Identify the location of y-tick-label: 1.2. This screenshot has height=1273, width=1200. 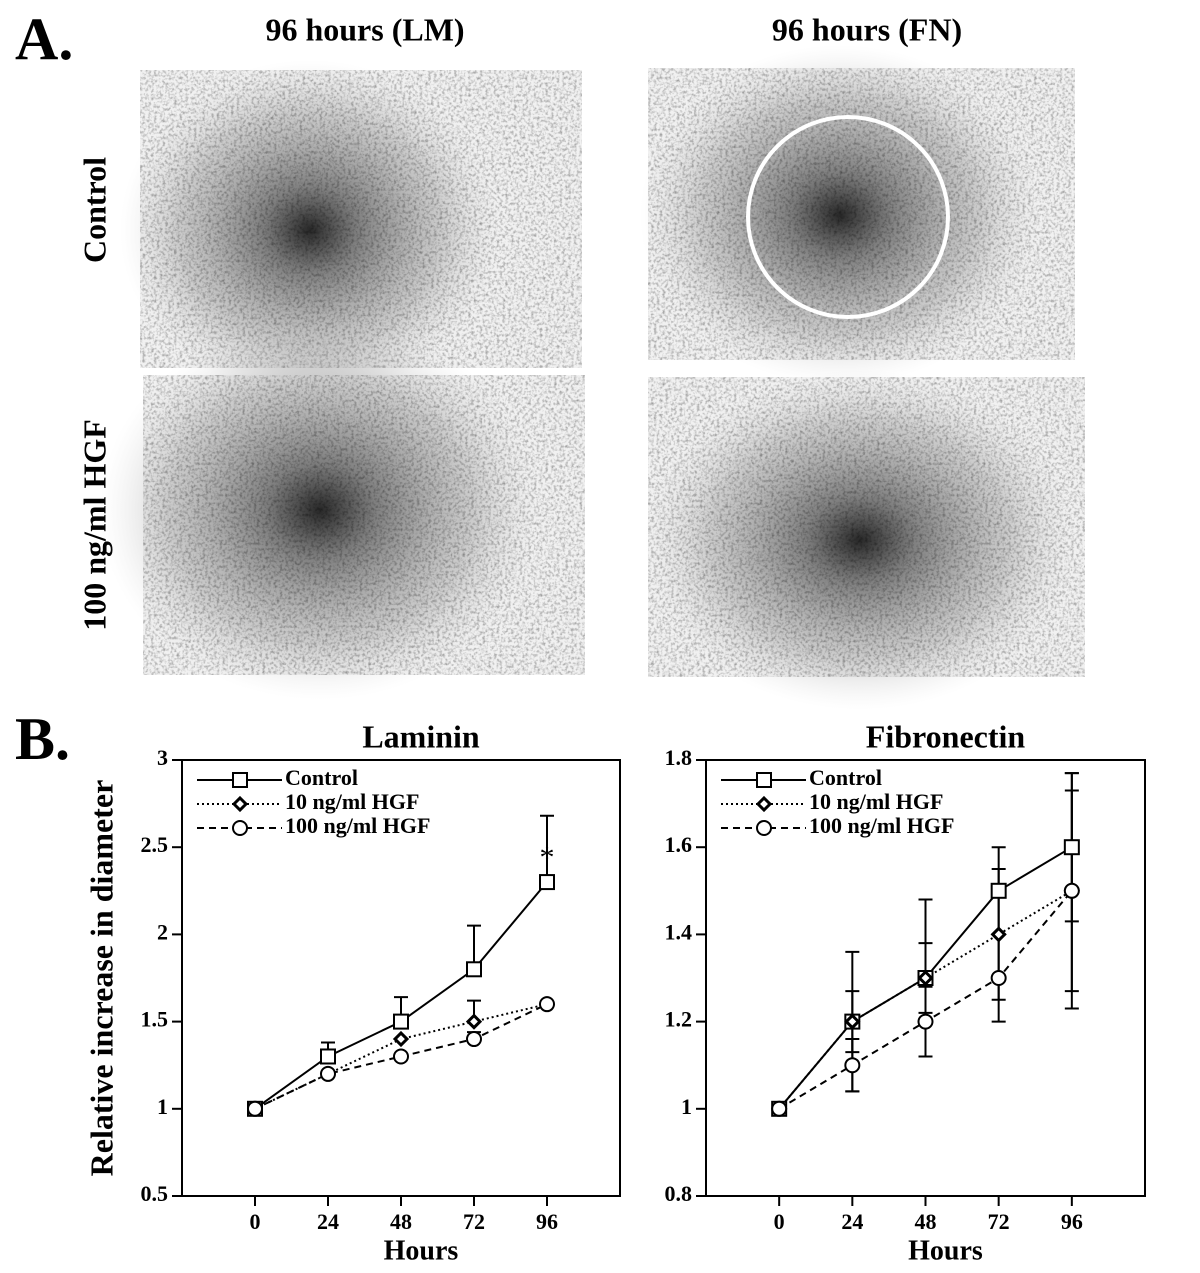
(679, 1019).